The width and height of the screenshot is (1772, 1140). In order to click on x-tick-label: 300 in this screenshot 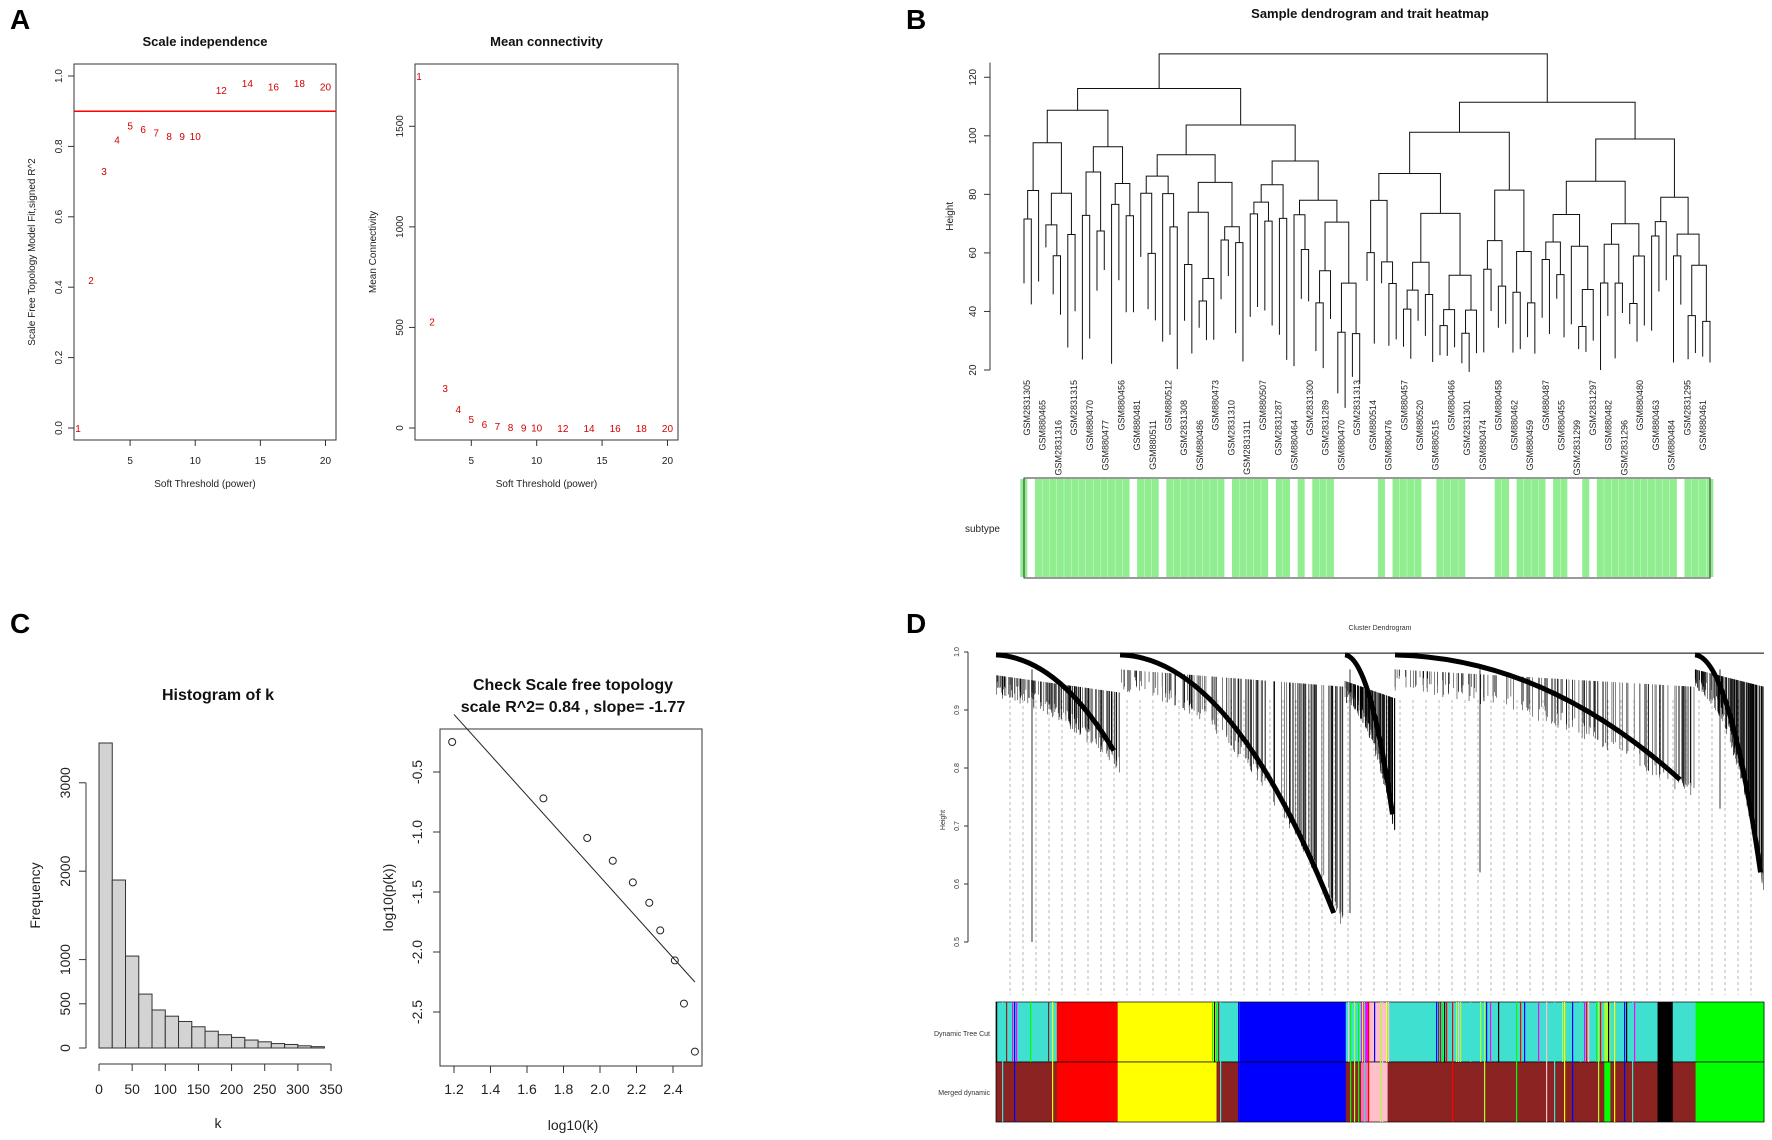, I will do `click(298, 1089)`.